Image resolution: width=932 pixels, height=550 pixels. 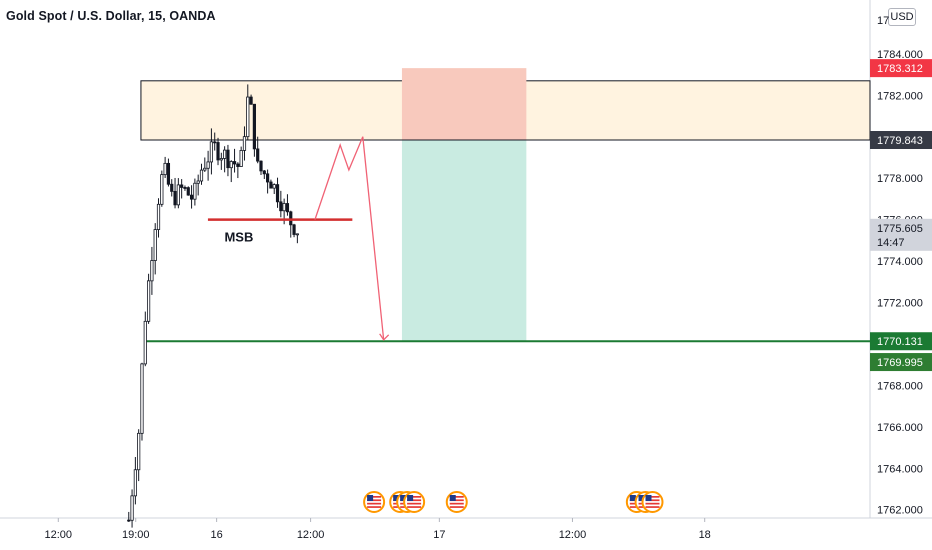 I want to click on price-tick-label: 17, so click(x=883, y=21).